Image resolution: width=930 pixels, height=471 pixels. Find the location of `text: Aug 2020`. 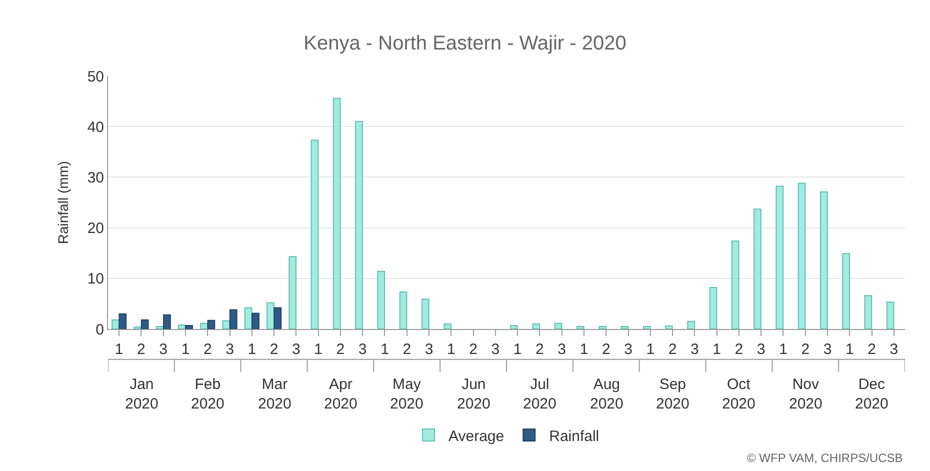

text: Aug 2020 is located at coordinates (607, 394).